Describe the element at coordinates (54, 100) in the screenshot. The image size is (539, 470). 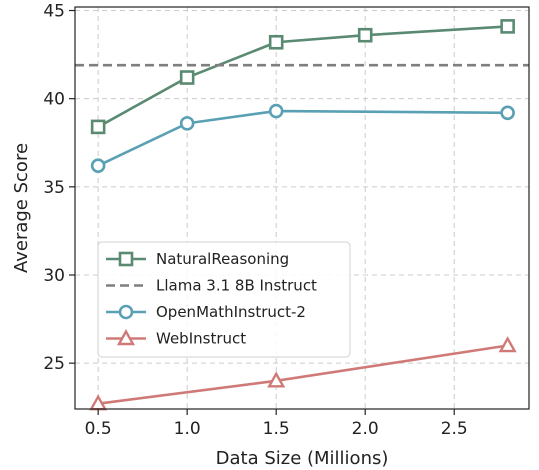
I see `y-tick-label: 40` at that location.